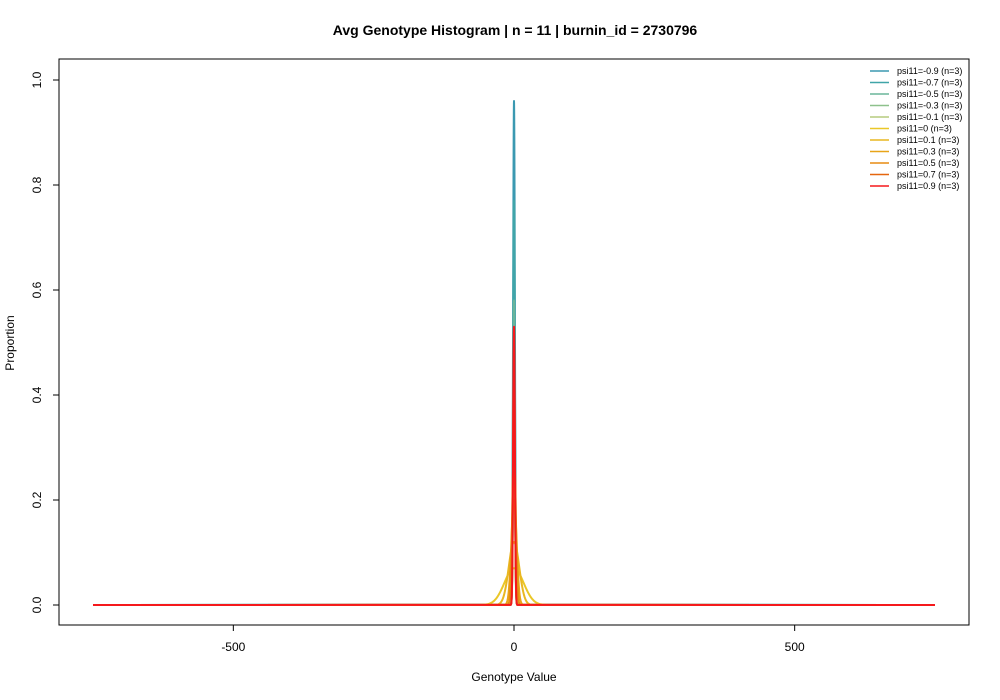 Image resolution: width=1000 pixels, height=700 pixels. I want to click on legend-entry-label: psi11=-0.5 (n=3), so click(929, 94).